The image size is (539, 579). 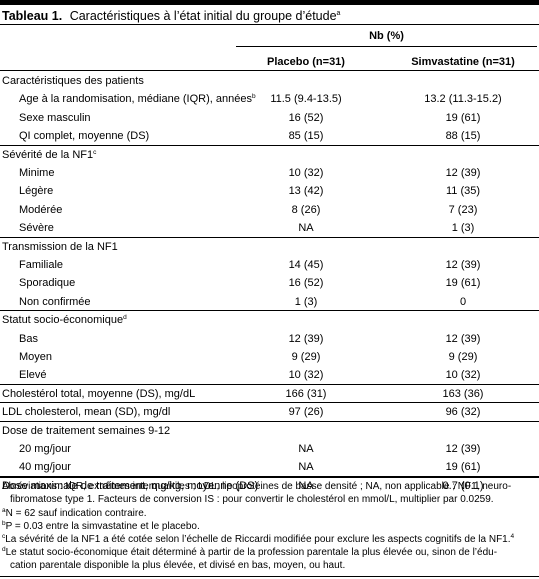 I want to click on table-title-sup: a, so click(x=338, y=13).